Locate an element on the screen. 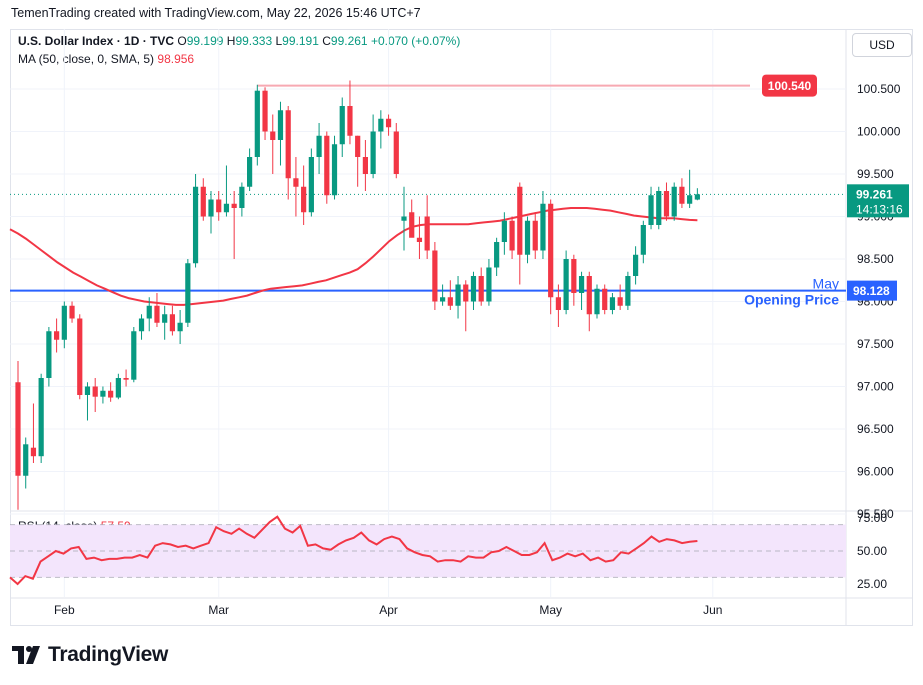  close-value: 99.261 is located at coordinates (349, 41).